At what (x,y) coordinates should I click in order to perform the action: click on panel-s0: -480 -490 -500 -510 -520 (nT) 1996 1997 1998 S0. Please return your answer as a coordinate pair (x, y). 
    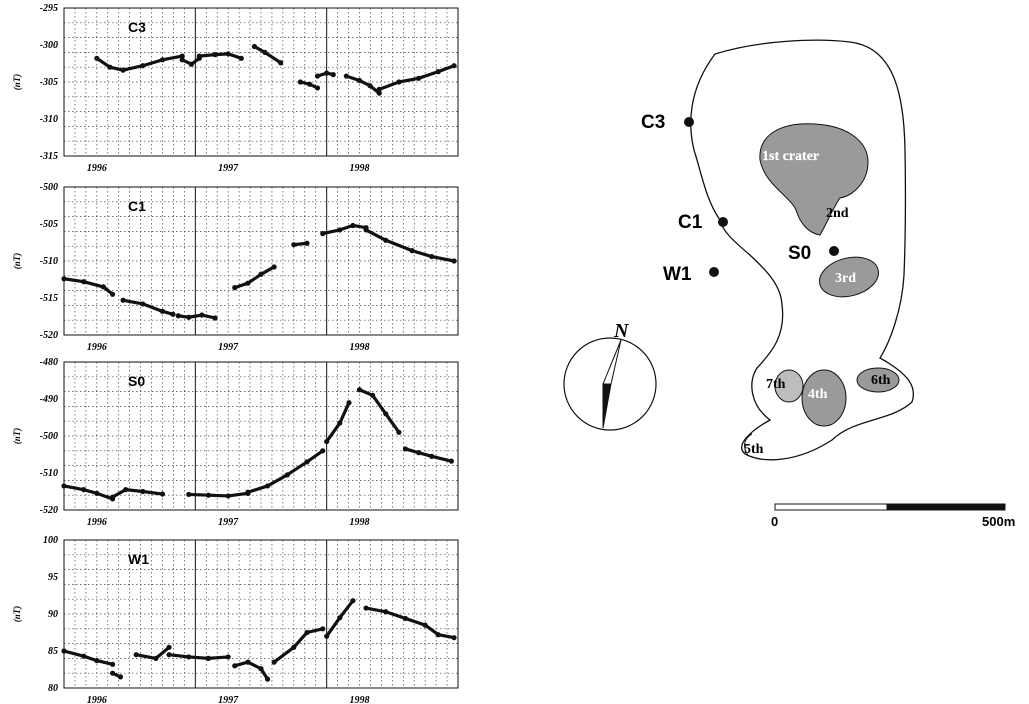
    Looking at the image, I should click on (235, 442).